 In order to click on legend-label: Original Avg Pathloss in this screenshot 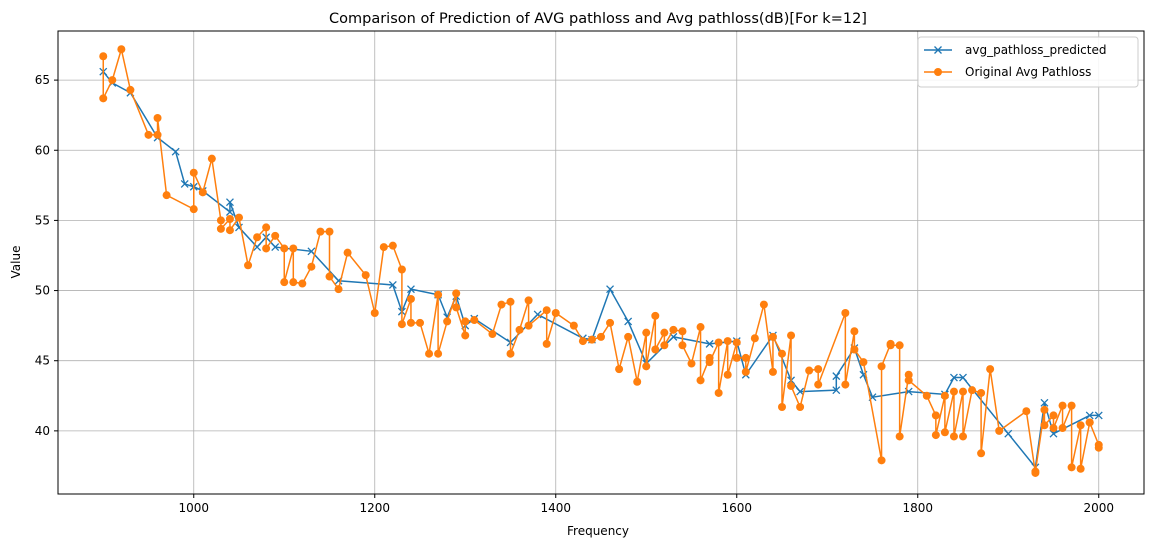, I will do `click(1028, 72)`.